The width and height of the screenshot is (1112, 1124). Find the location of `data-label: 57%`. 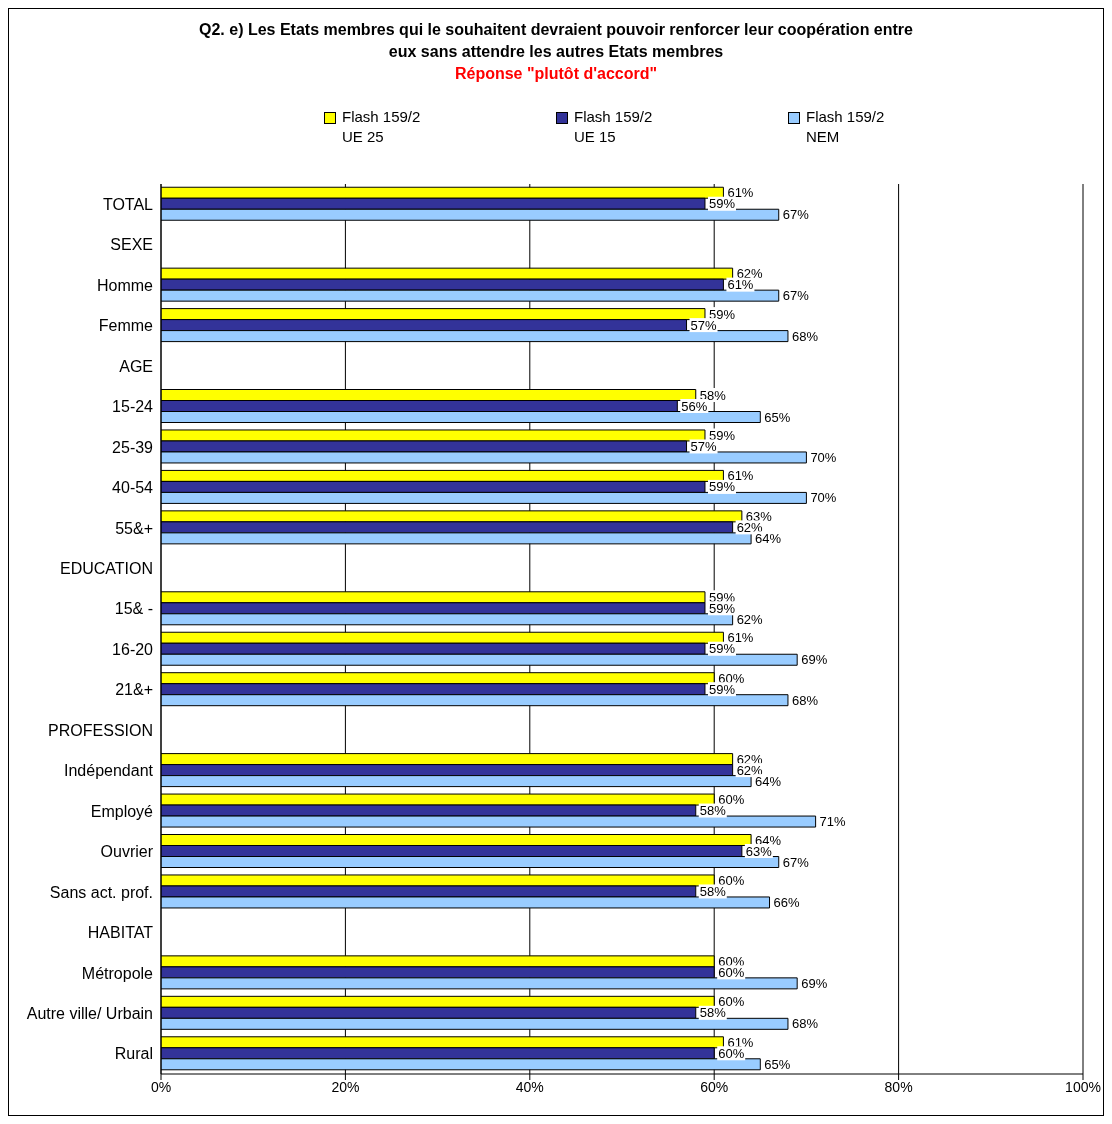

data-label: 57% is located at coordinates (703, 325).